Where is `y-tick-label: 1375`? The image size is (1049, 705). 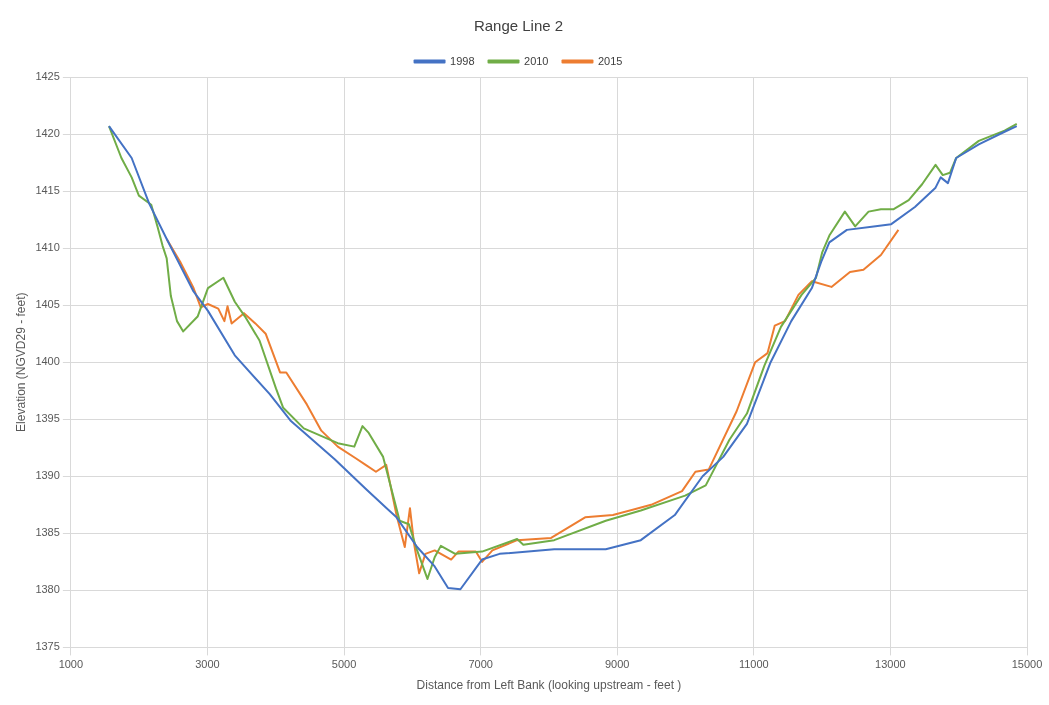
y-tick-label: 1375 is located at coordinates (47, 646).